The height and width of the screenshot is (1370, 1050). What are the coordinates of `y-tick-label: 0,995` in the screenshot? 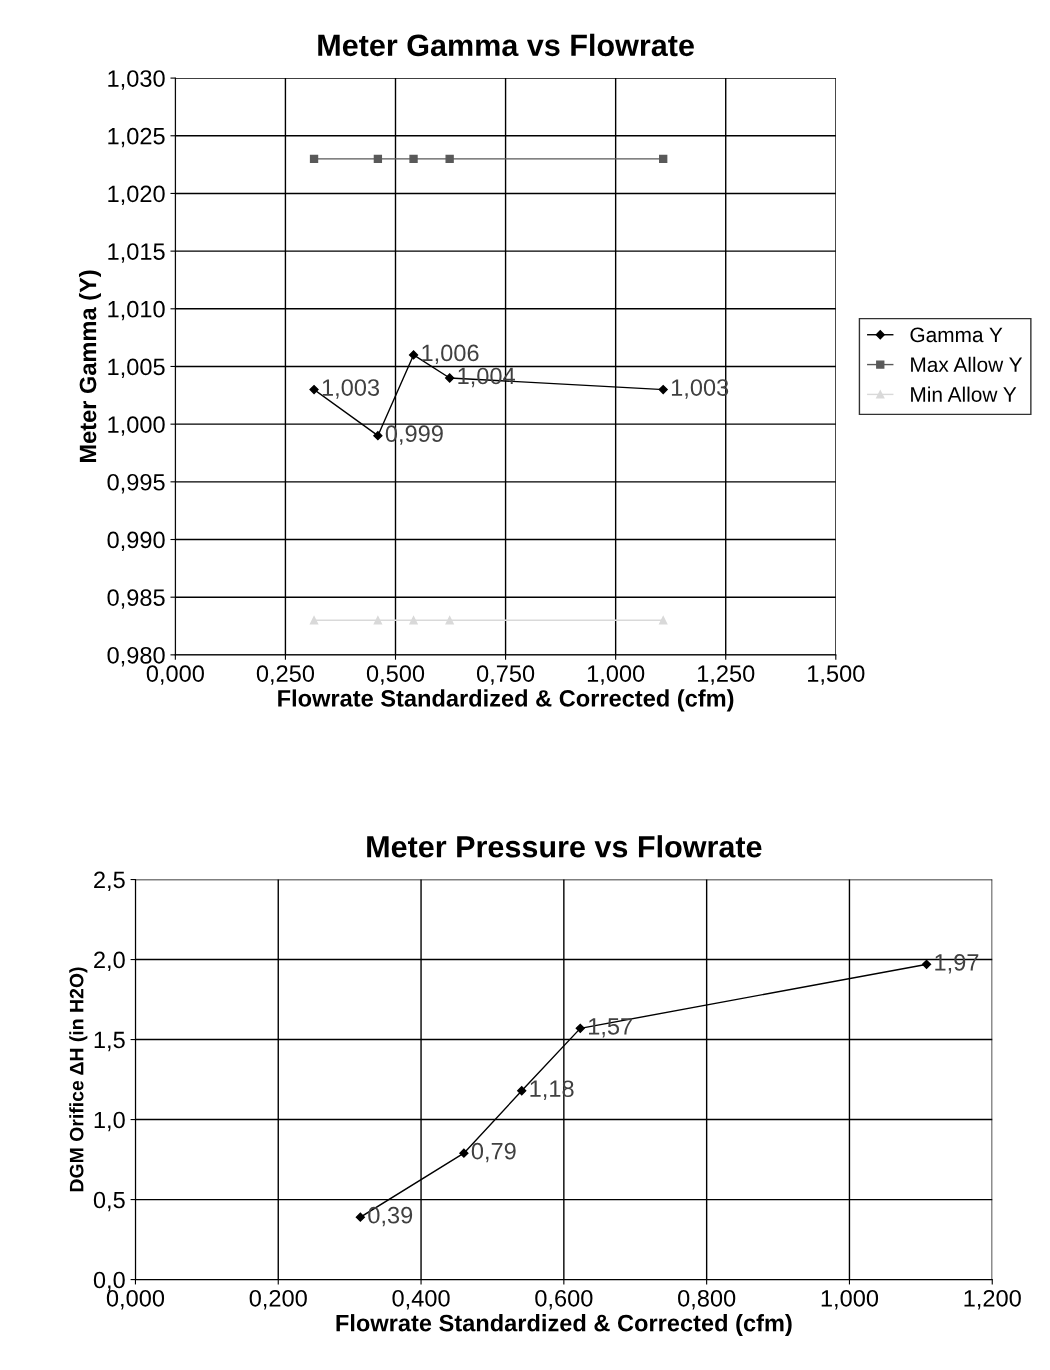 It's located at (136, 483).